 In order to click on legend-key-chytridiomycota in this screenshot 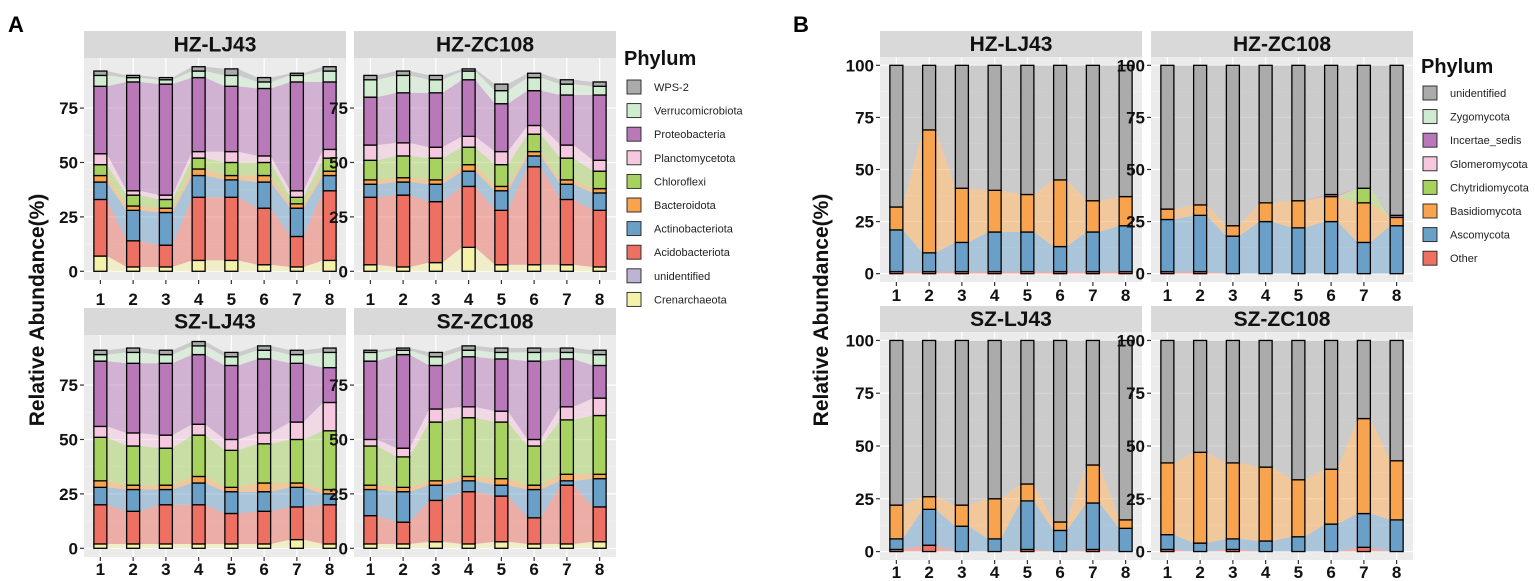, I will do `click(1430, 187)`.